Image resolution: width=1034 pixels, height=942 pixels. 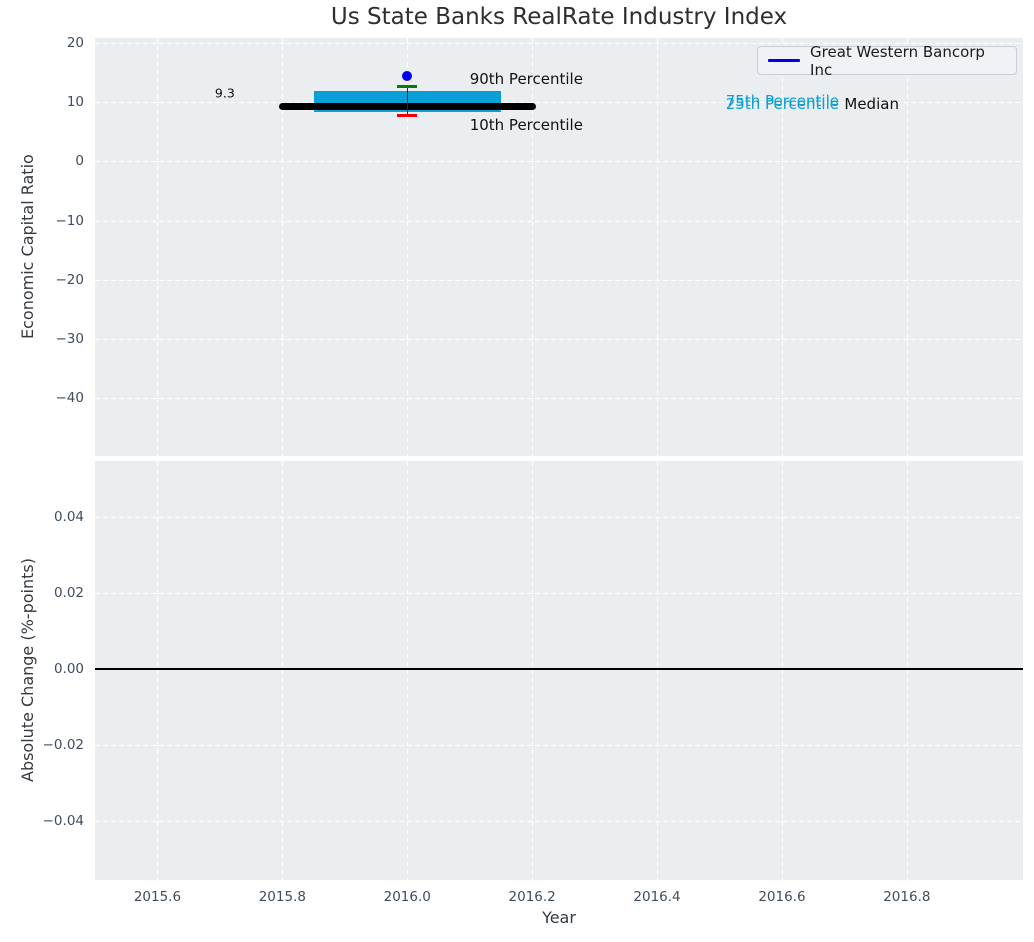 What do you see at coordinates (68, 668) in the screenshot?
I see `ytick-label-bottom: 0.00` at bounding box center [68, 668].